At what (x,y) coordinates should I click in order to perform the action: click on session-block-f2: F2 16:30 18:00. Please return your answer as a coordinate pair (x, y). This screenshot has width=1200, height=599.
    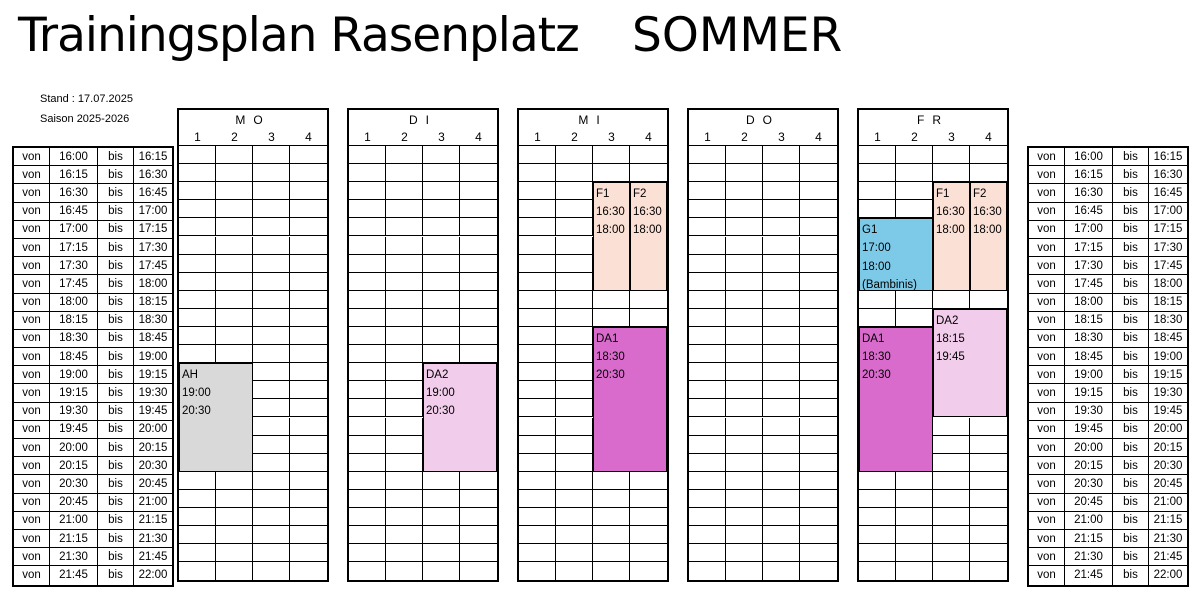
    Looking at the image, I should click on (988, 236).